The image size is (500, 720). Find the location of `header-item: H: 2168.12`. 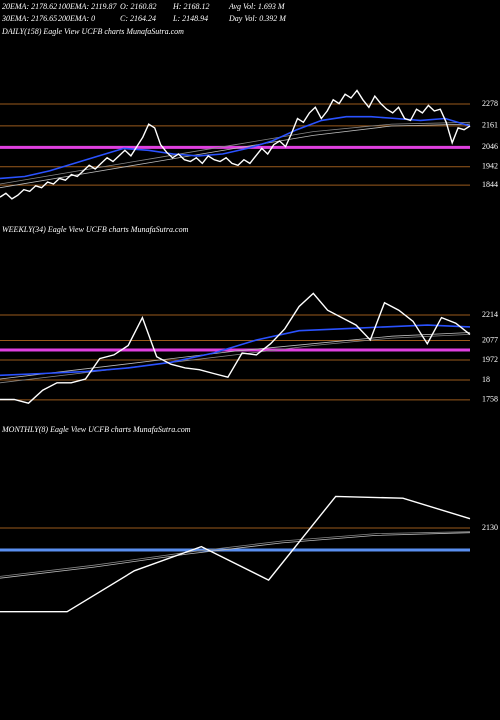

header-item: H: 2168.12 is located at coordinates (190, 6).